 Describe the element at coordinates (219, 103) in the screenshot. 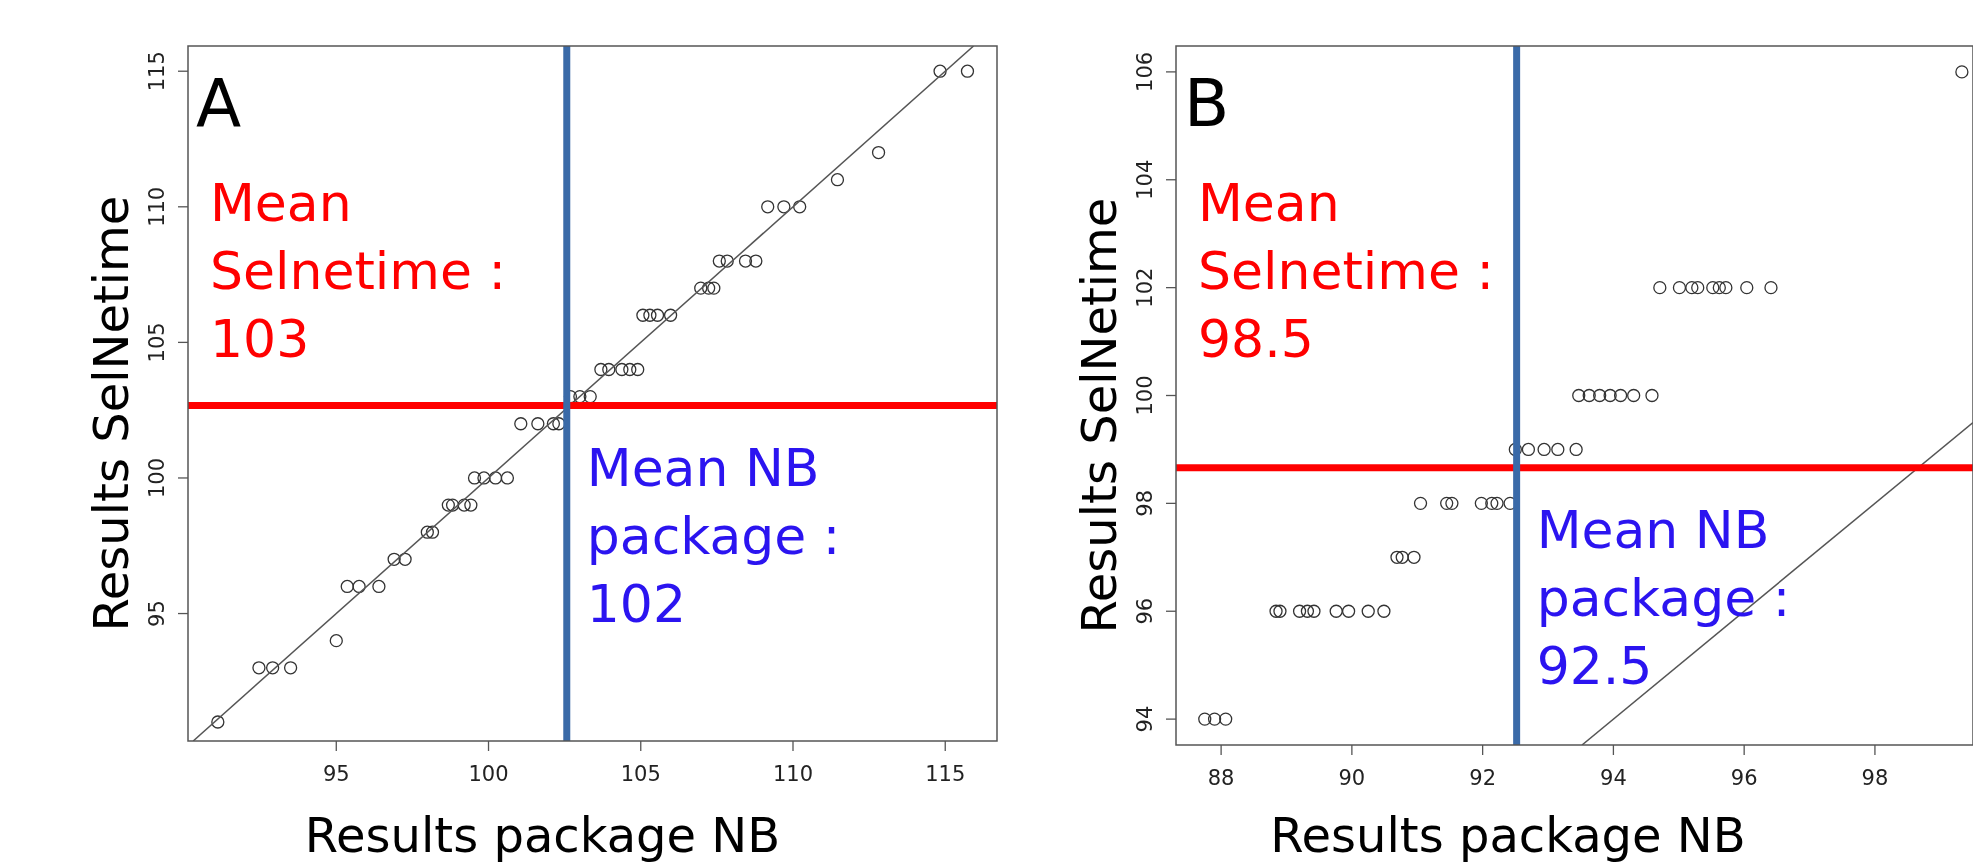

I see `chart-title: A` at that location.